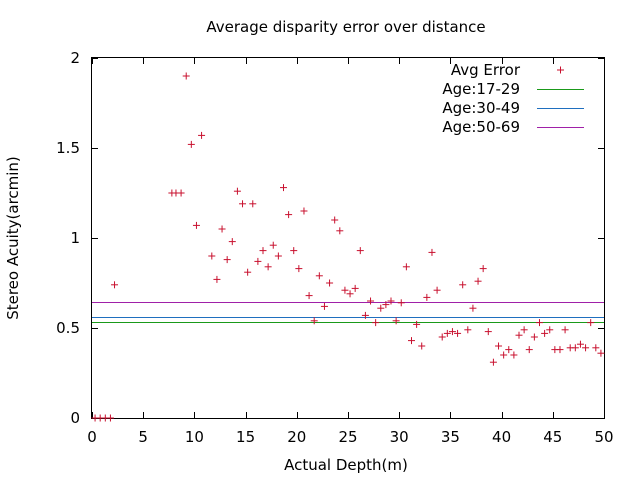  What do you see at coordinates (603, 437) in the screenshot?
I see `x-tick-label: 50` at bounding box center [603, 437].